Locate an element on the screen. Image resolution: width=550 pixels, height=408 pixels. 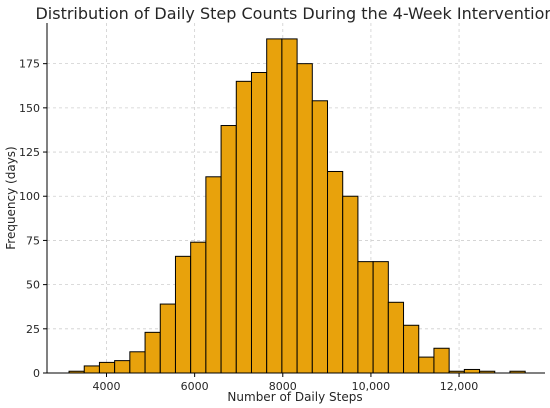
y-tick-label: 150 is located at coordinates (29, 108).